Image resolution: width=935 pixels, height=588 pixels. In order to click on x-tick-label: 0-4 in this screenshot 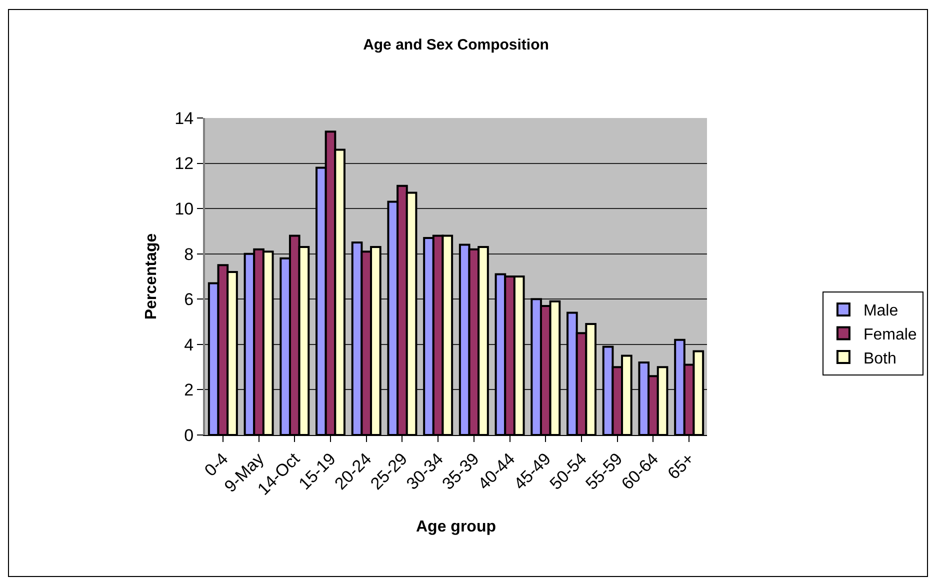, I will do `click(216, 464)`.